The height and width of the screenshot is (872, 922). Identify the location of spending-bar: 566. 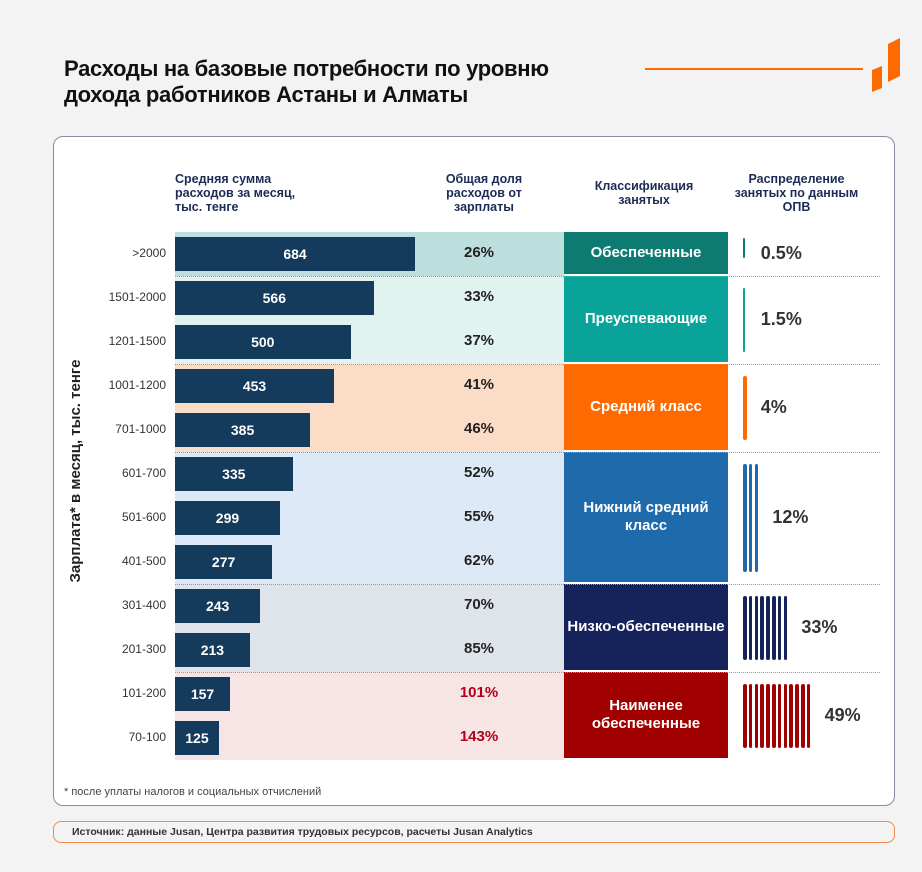
(274, 298).